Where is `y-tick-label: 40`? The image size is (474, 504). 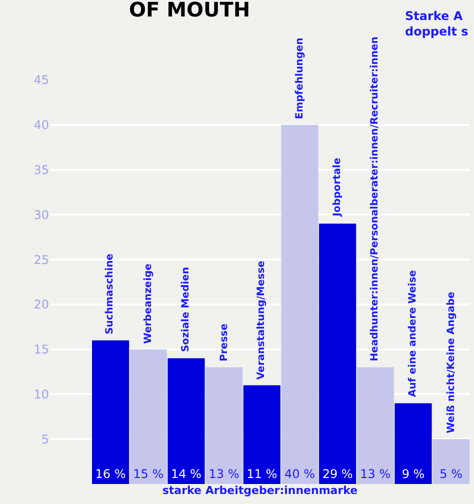 y-tick-label: 40 is located at coordinates (41, 125).